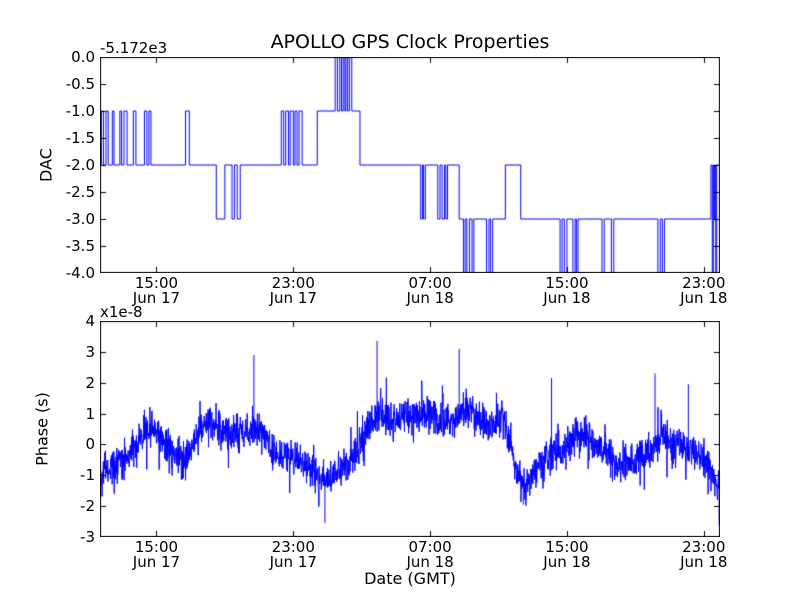 This screenshot has height=600, width=800. I want to click on y-tick-label: -2, so click(87, 506).